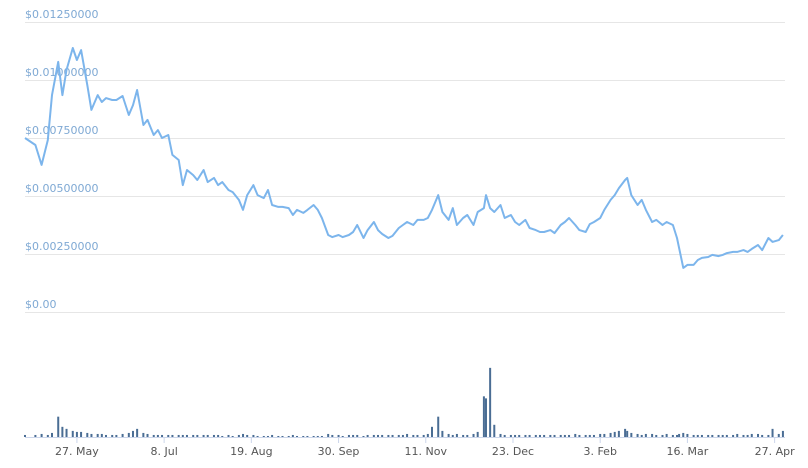 This screenshot has width=808, height=468. Describe the element at coordinates (688, 451) in the screenshot. I see `x-tick-label: 16. Mar` at that location.